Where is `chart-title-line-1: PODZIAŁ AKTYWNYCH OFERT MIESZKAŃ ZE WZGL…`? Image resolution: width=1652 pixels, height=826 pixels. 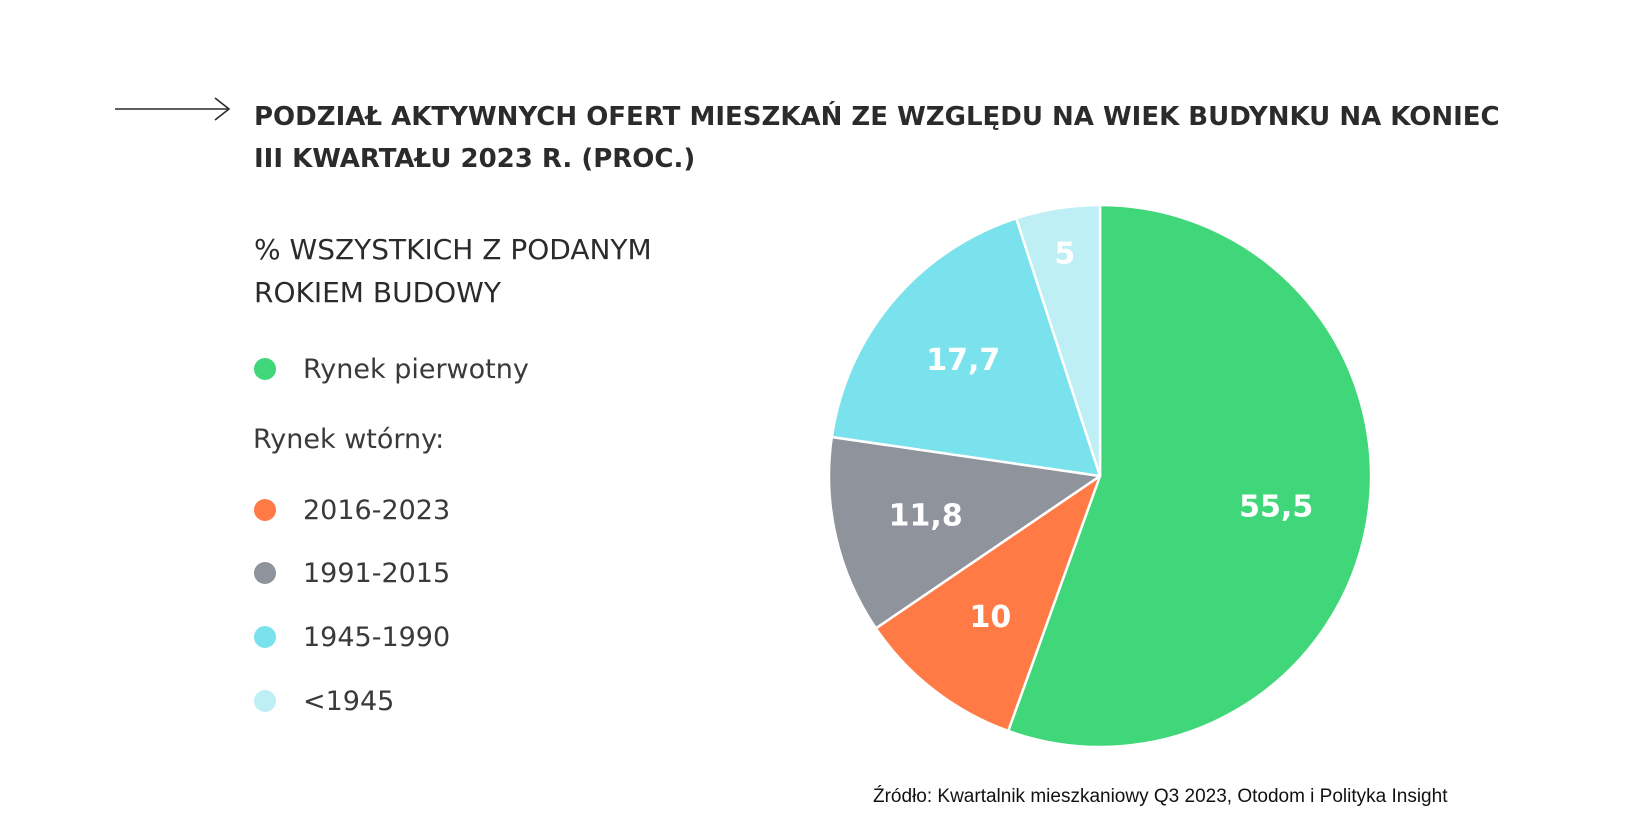 chart-title-line-1: PODZIAŁ AKTYWNYCH OFERT MIESZKAŃ ZE WZGL… is located at coordinates (877, 117).